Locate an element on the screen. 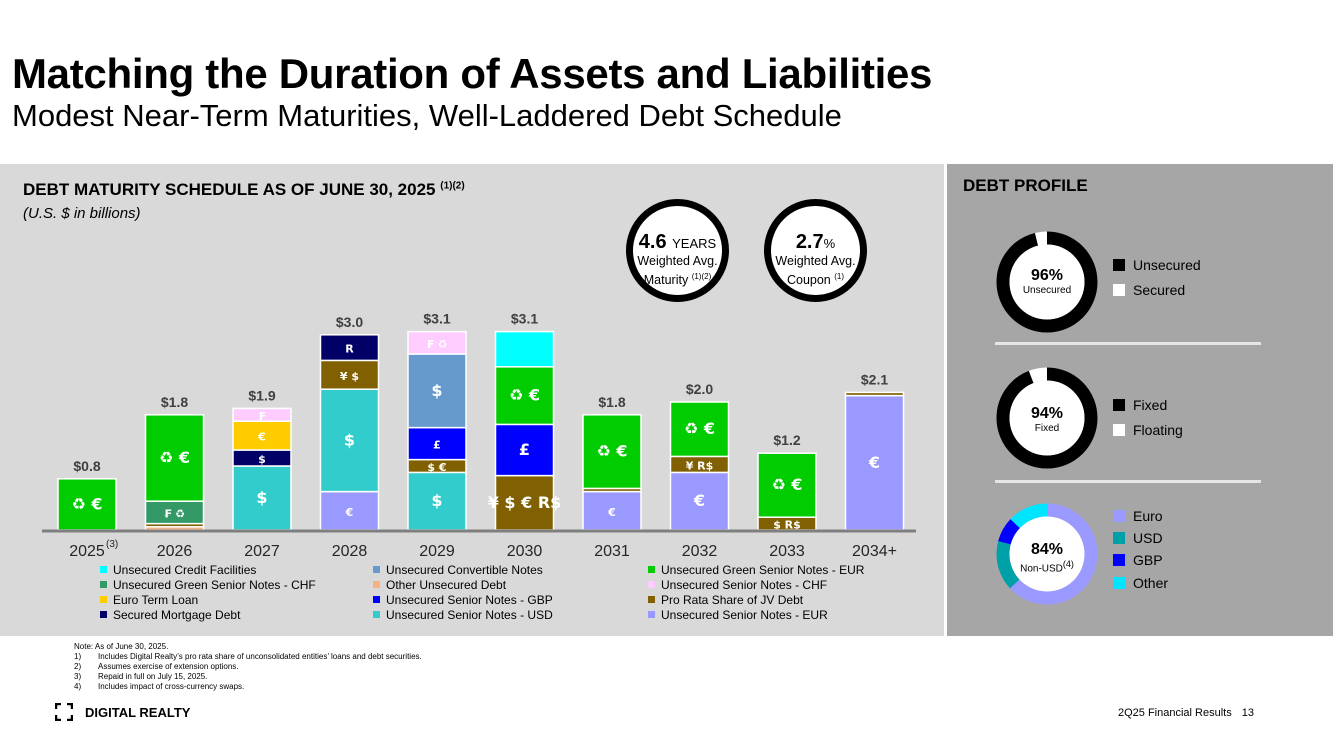 The height and width of the screenshot is (749, 1333). maturity-line1: Weighted Avg. is located at coordinates (677, 261).